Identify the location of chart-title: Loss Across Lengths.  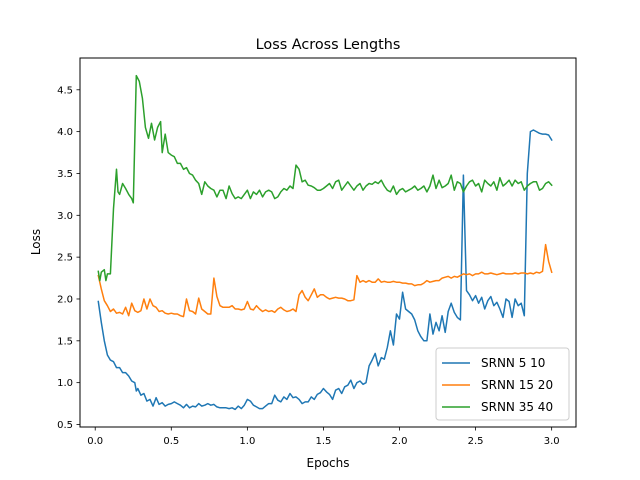
(328, 45).